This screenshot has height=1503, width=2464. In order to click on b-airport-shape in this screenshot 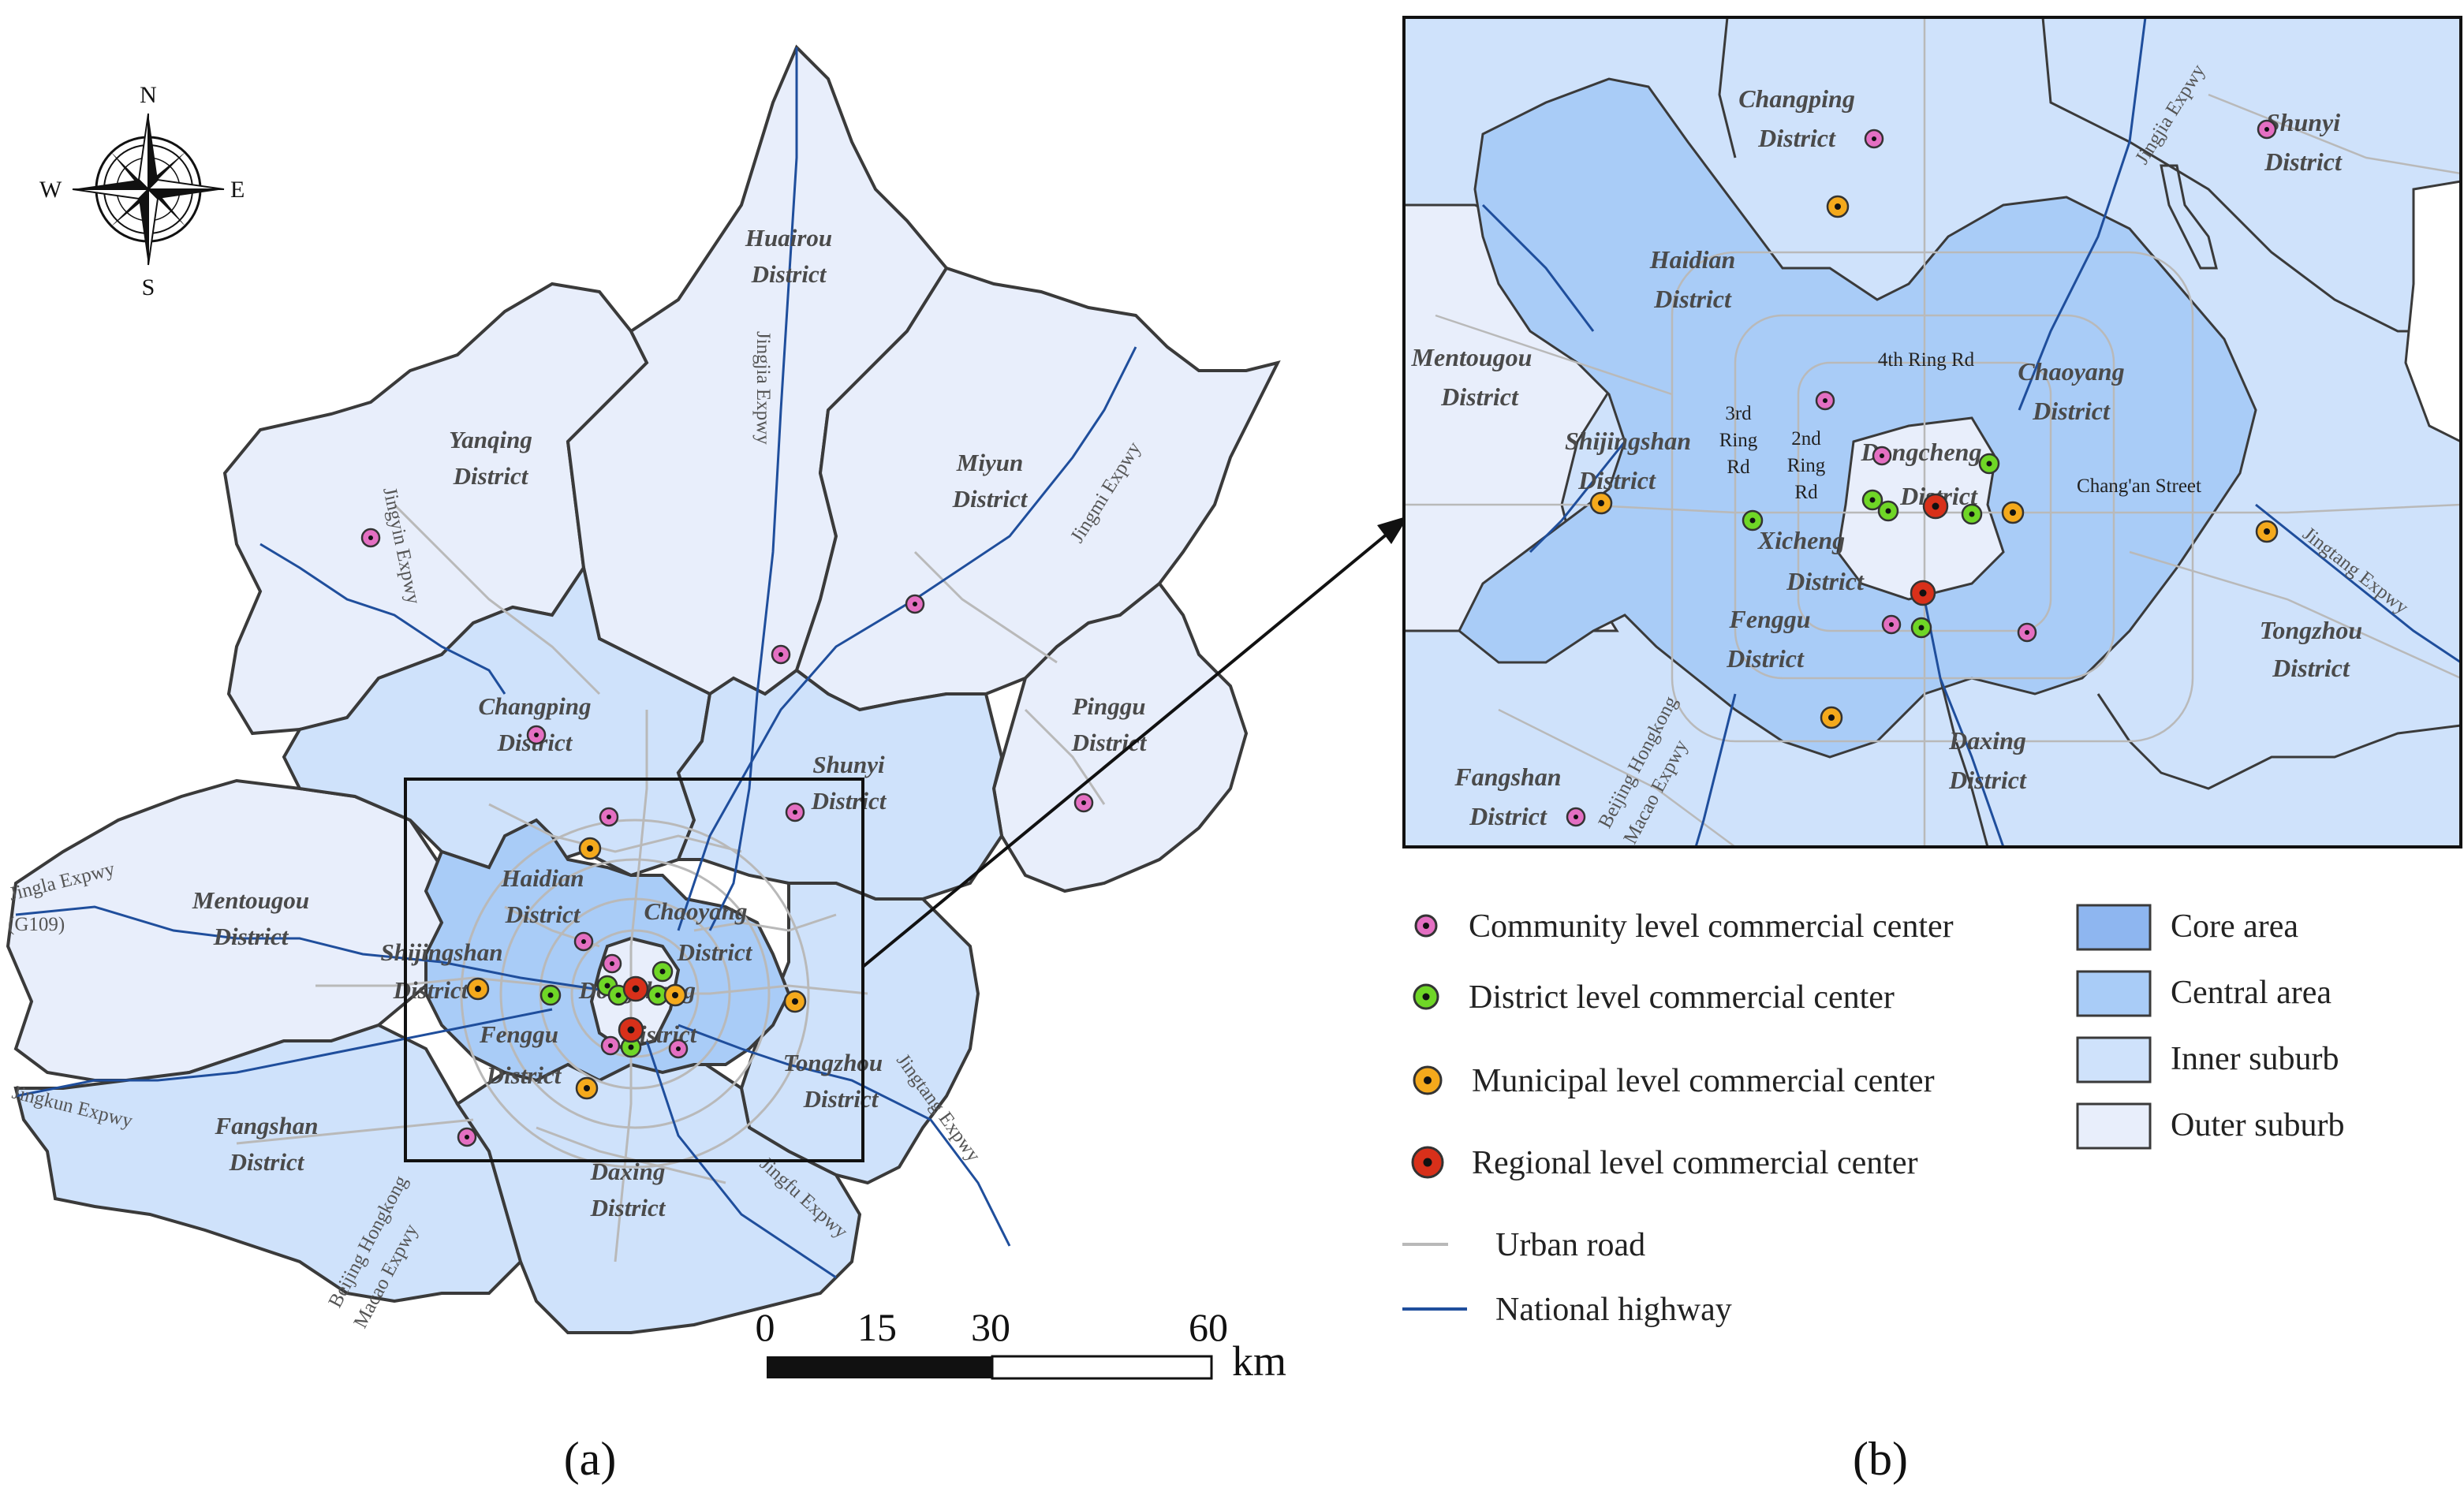, I will do `click(2189, 217)`.